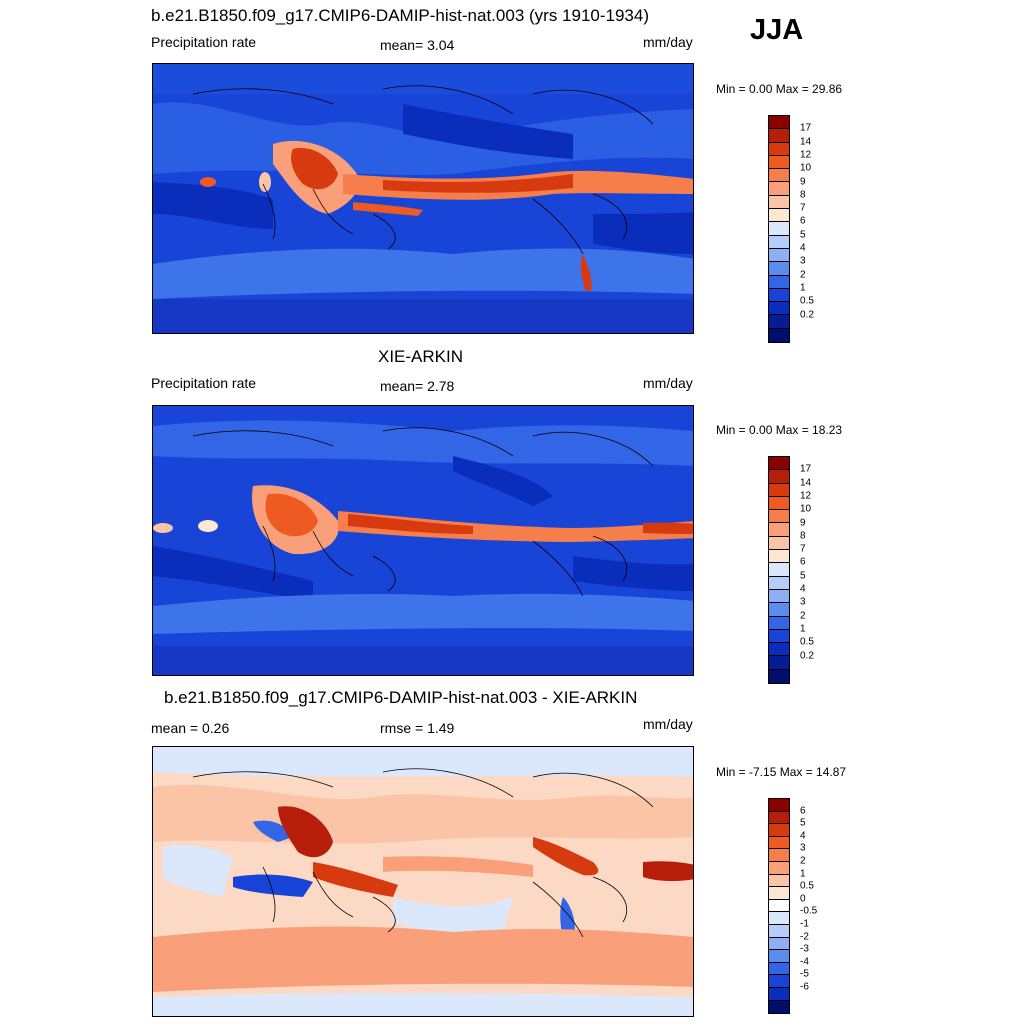 Image resolution: width=1024 pixels, height=1024 pixels. Describe the element at coordinates (777, 30) in the screenshot. I see `season-label: JJA` at that location.